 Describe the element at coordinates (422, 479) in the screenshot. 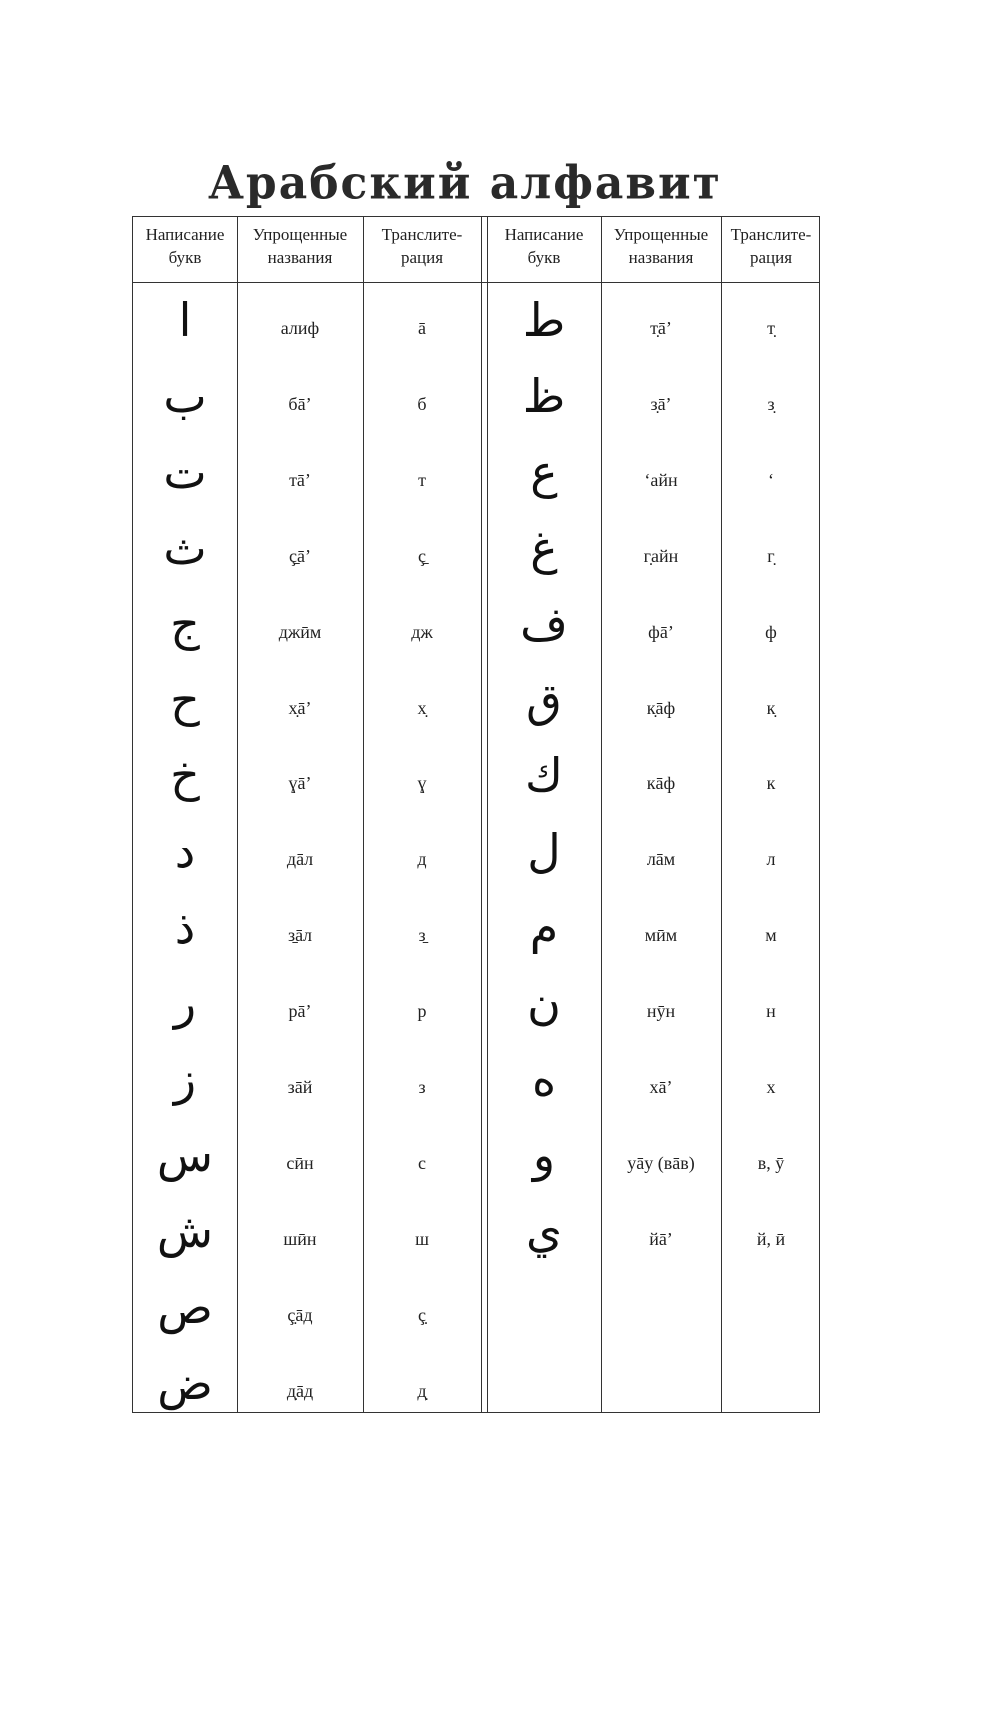

I see `transliteration: т` at that location.